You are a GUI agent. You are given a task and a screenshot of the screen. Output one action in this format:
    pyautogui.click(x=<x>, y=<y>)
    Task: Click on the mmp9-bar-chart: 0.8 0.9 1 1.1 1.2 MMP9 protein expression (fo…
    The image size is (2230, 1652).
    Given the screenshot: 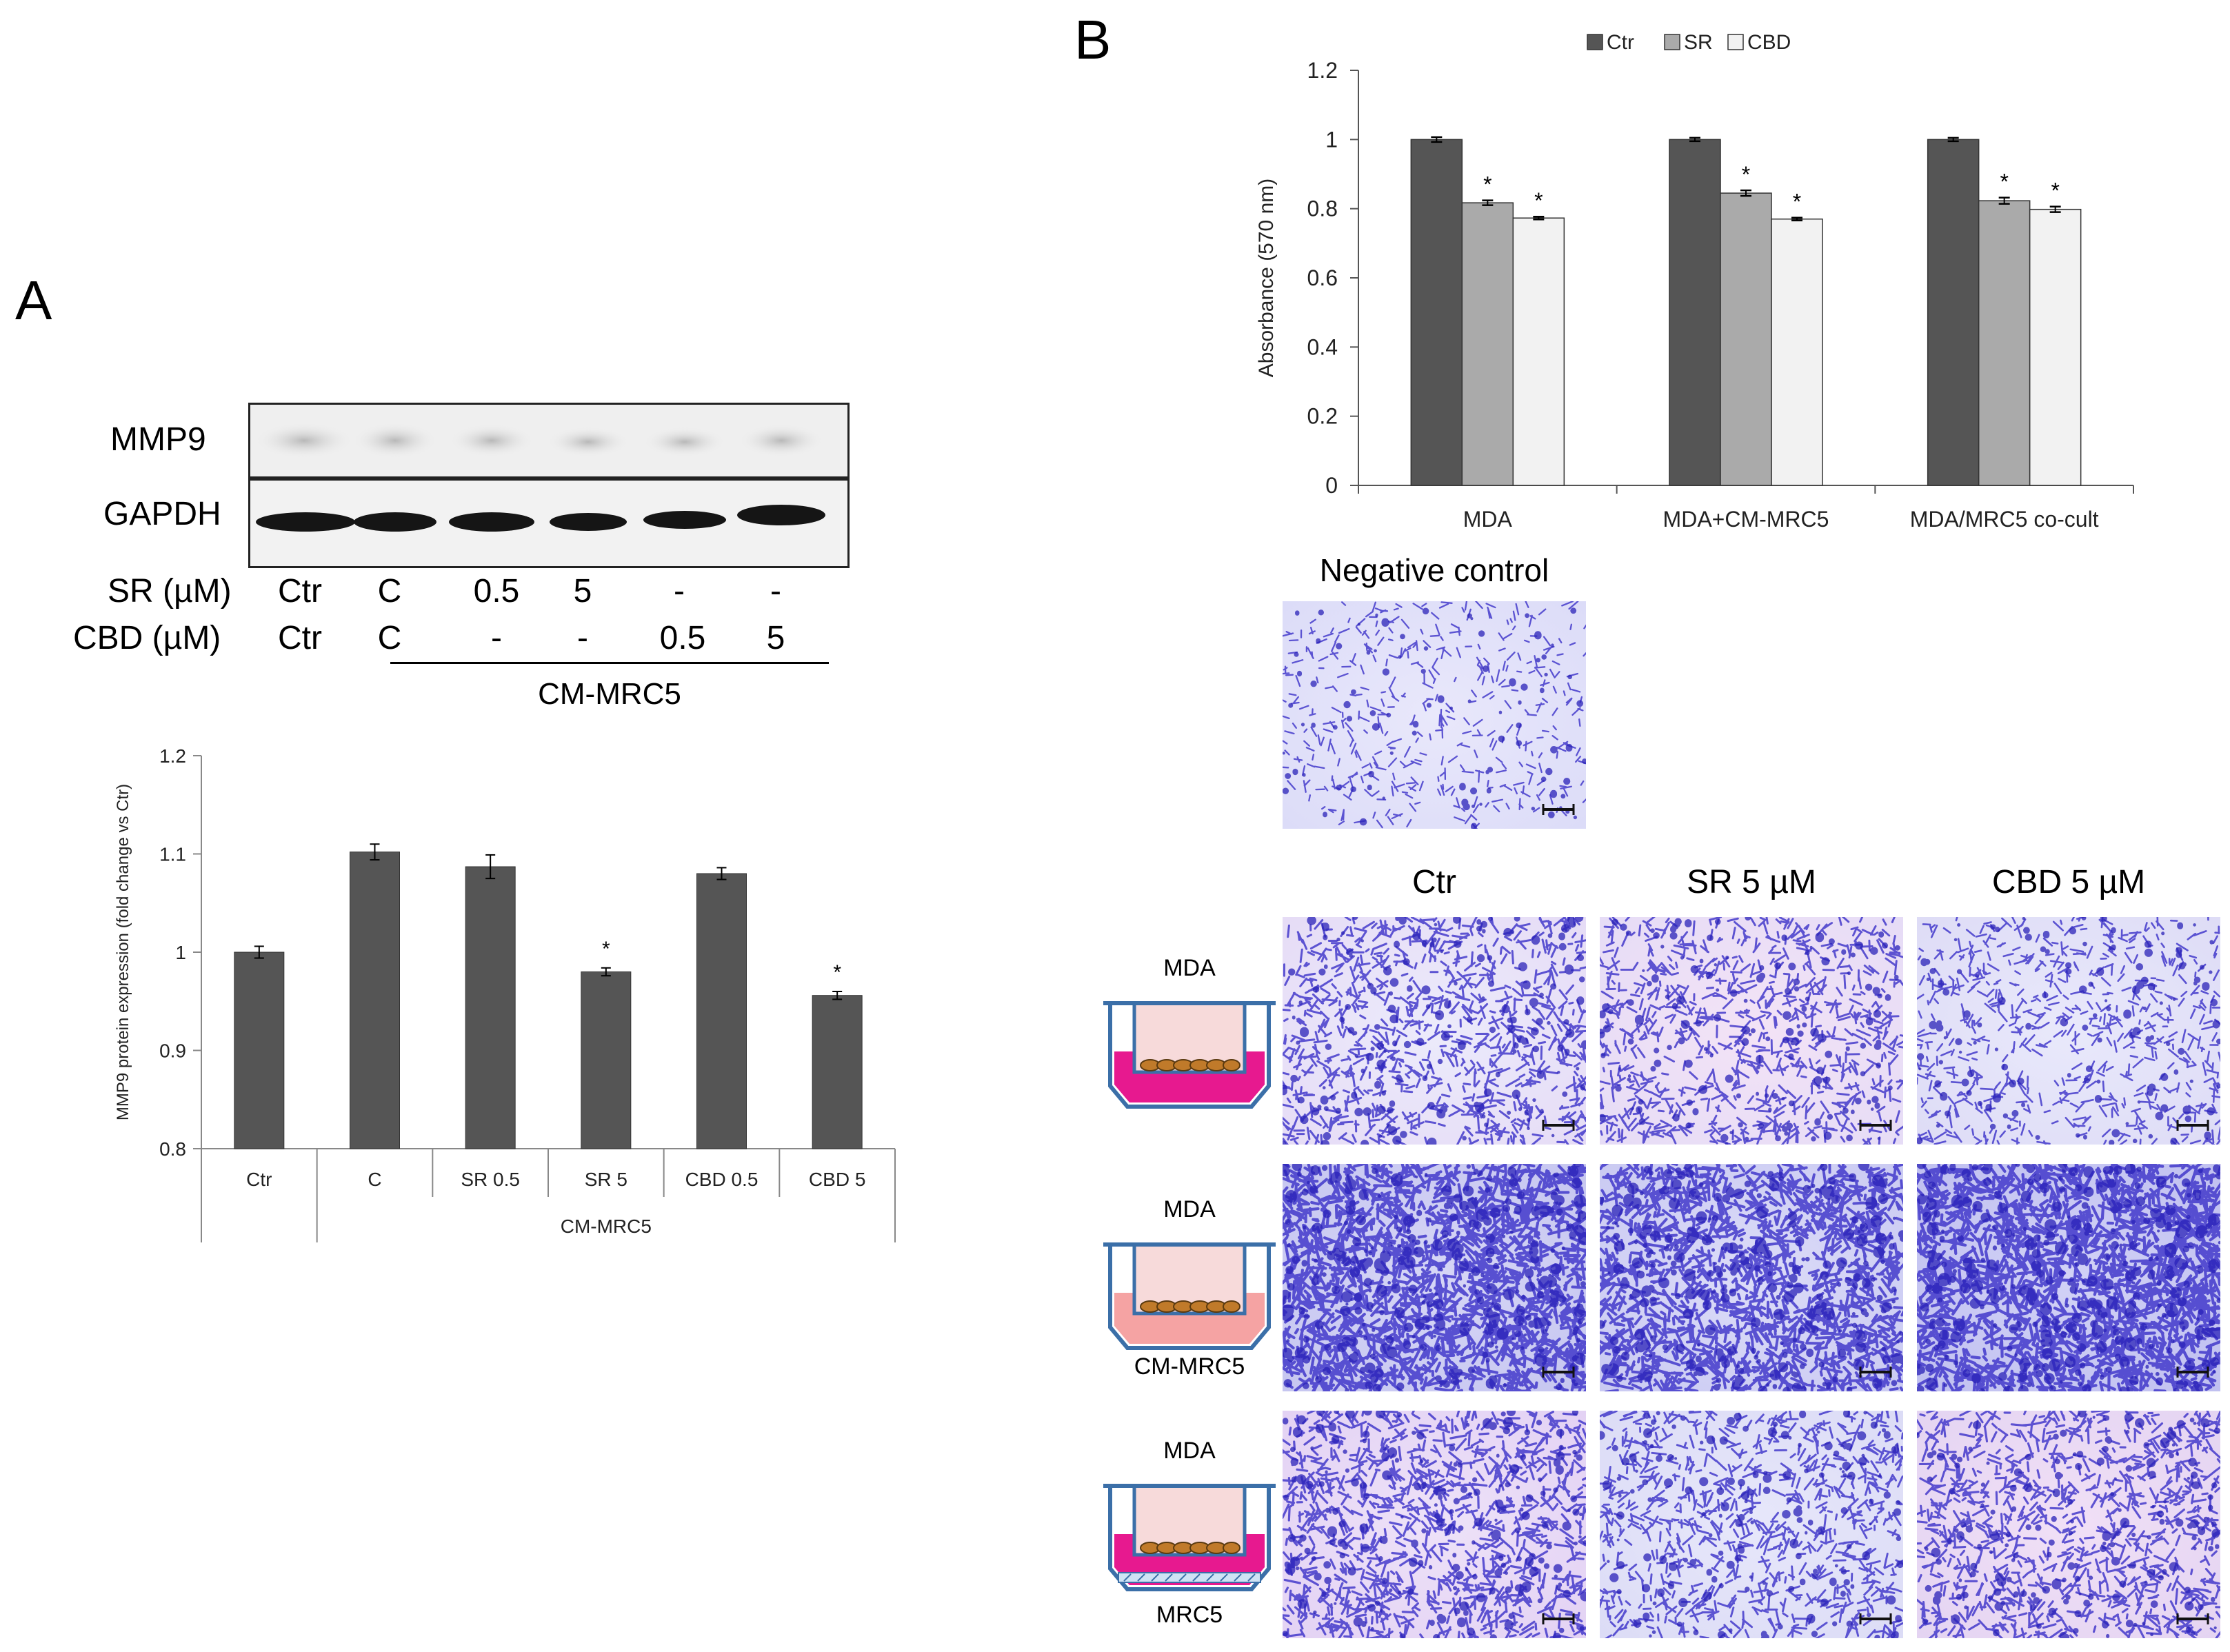 What is the action you would take?
    pyautogui.click(x=505, y=994)
    